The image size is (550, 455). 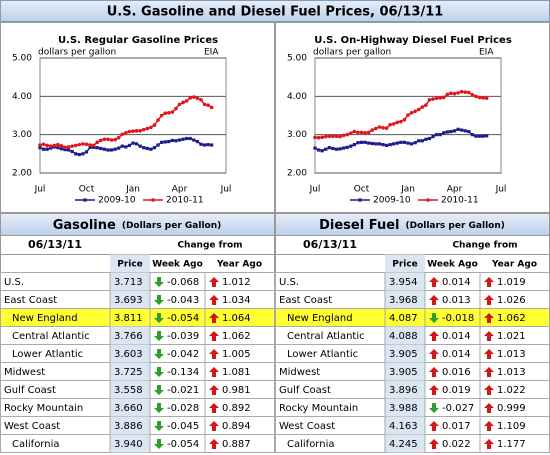 What do you see at coordinates (511, 318) in the screenshot?
I see `change-value: 1.062` at bounding box center [511, 318].